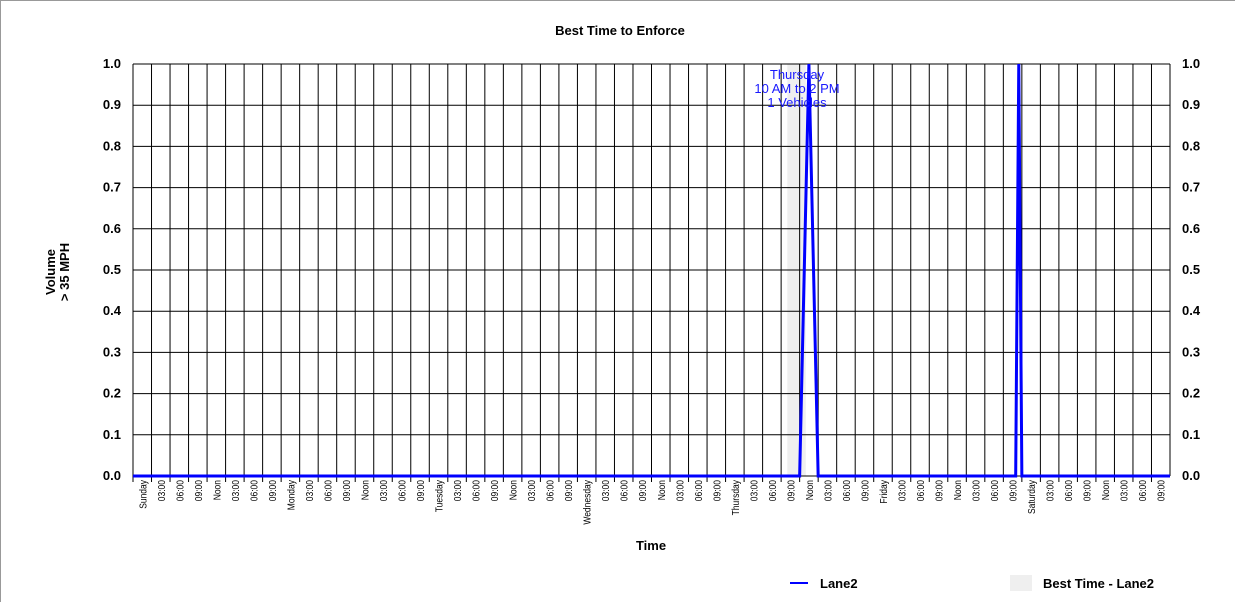 The width and height of the screenshot is (1235, 607). Describe the element at coordinates (50, 272) in the screenshot. I see `y-axis-title-line: Volume` at that location.